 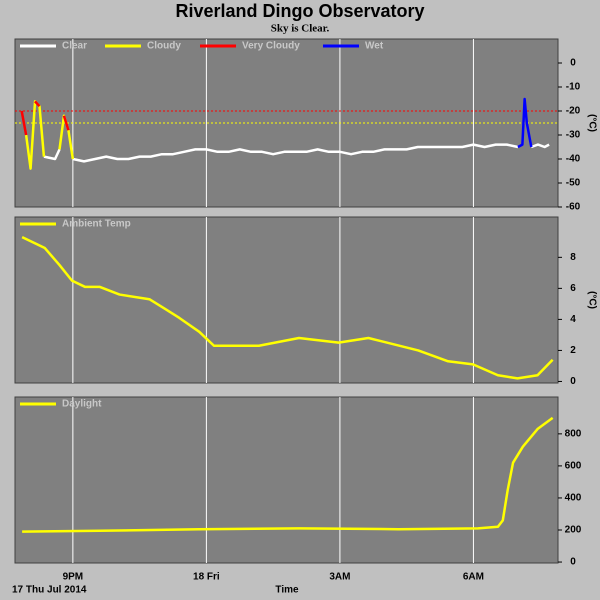 What do you see at coordinates (164, 46) in the screenshot?
I see `legend-label: Cloudy` at bounding box center [164, 46].